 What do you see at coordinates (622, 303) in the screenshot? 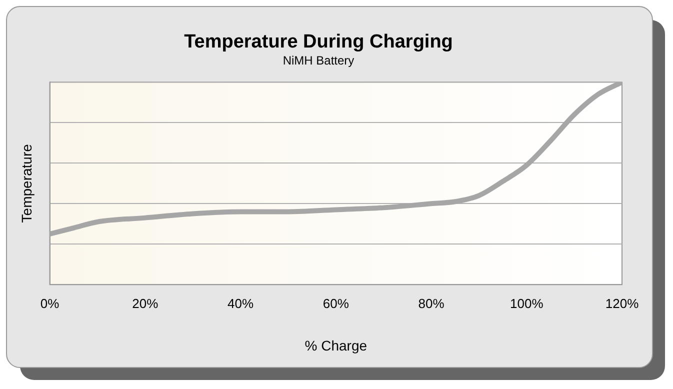
I see `x-tick-label: 120%` at bounding box center [622, 303].